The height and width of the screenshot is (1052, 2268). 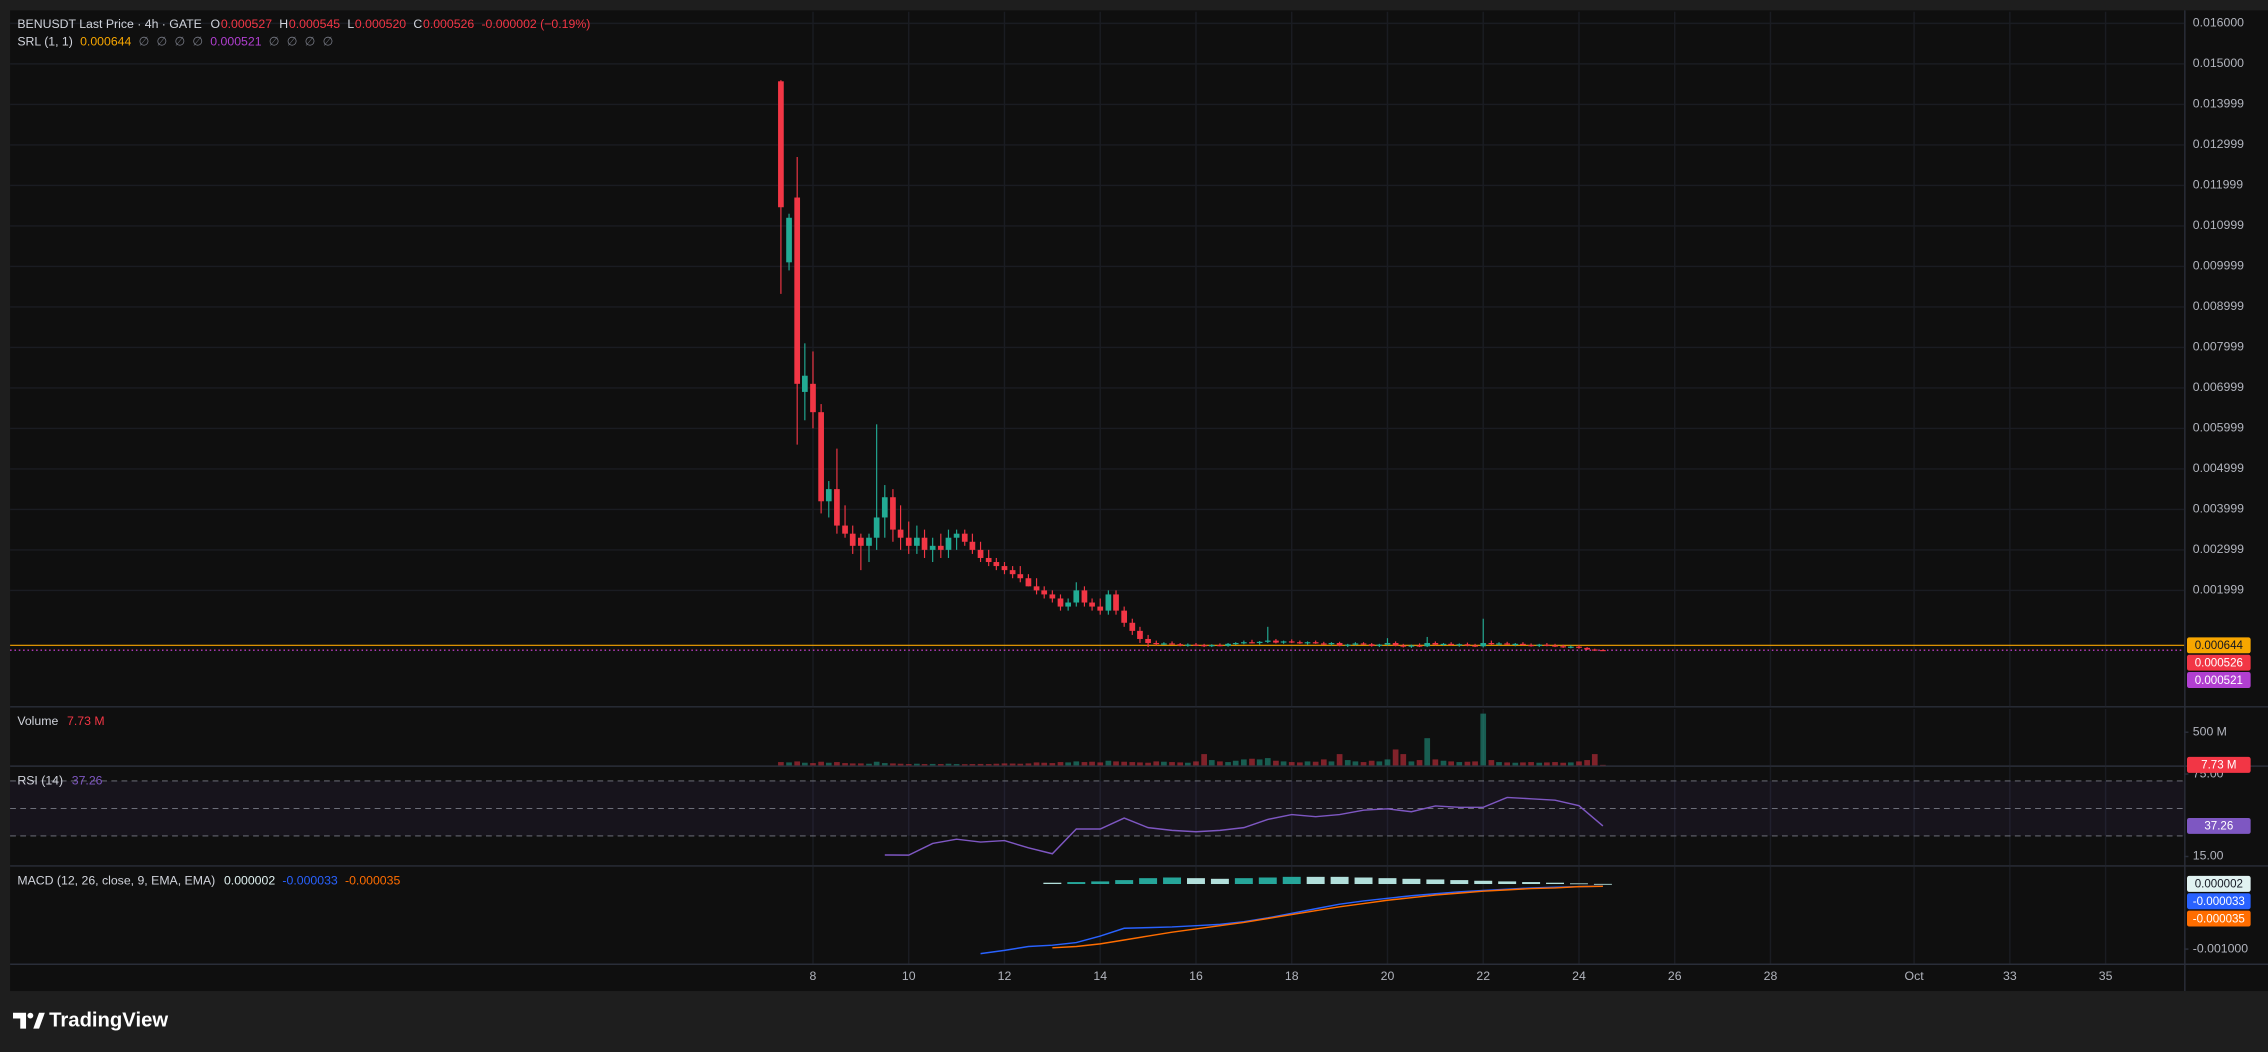 I want to click on x-tick-label: 24, so click(x=1579, y=976).